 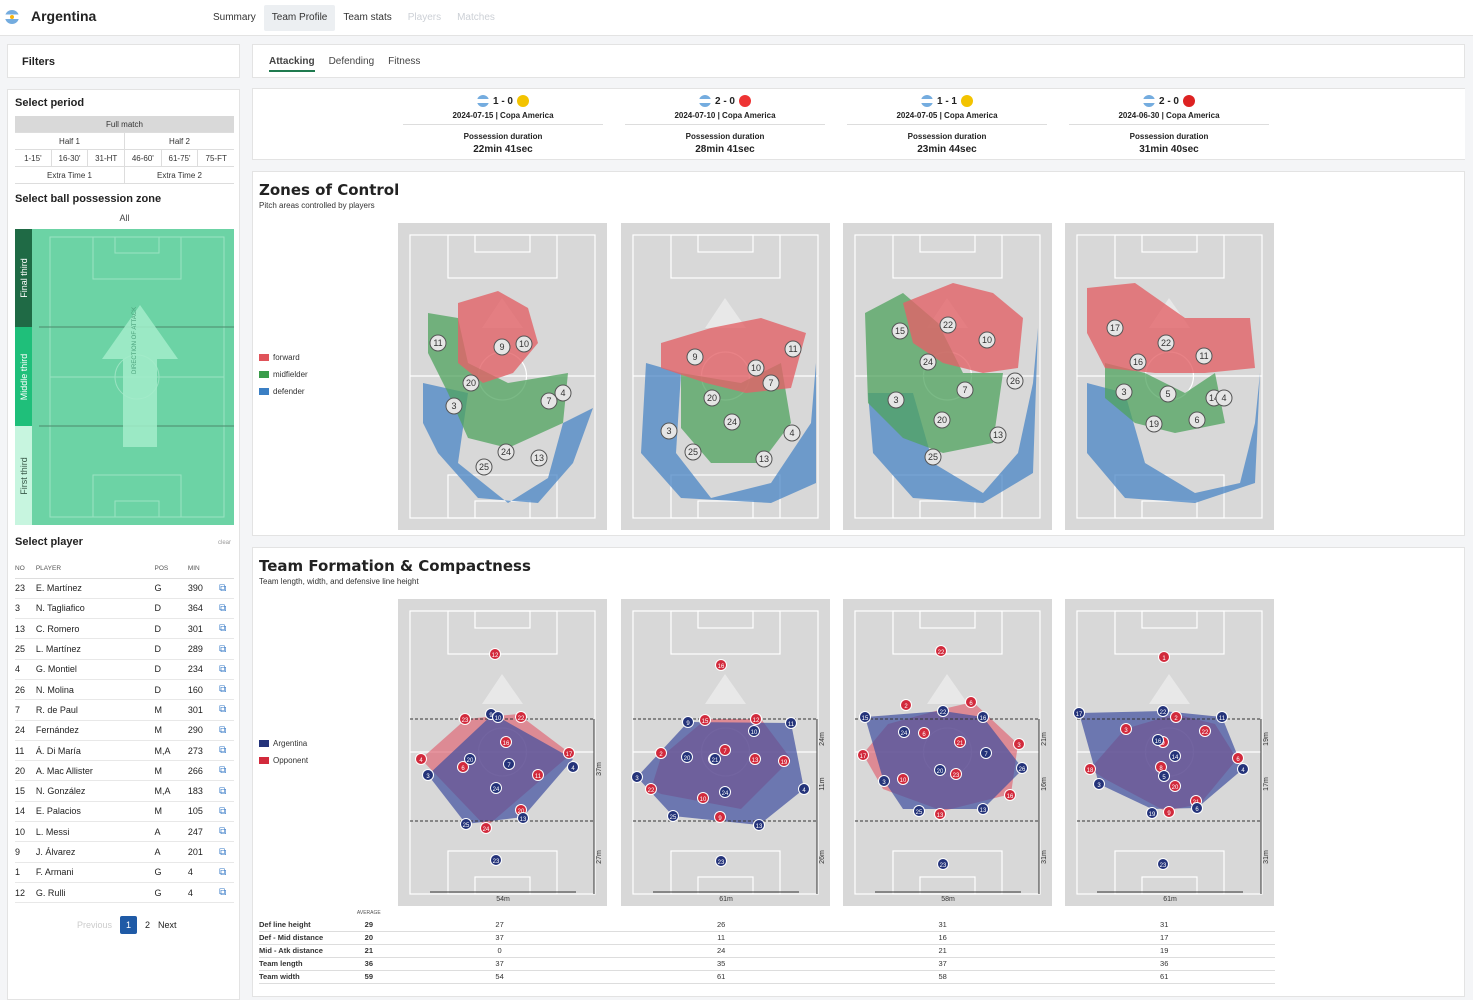 I want to click on player-name: N. González, so click(x=95, y=791).